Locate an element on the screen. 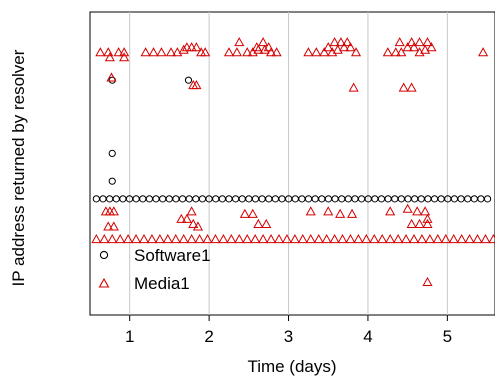  legend-label-software1: Software1 is located at coordinates (172, 255).